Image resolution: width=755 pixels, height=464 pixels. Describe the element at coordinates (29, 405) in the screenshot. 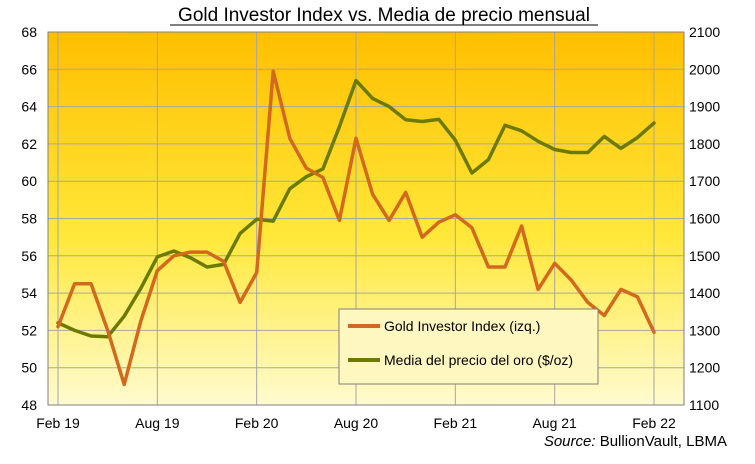

I see `y-left-tick-label: 48` at that location.